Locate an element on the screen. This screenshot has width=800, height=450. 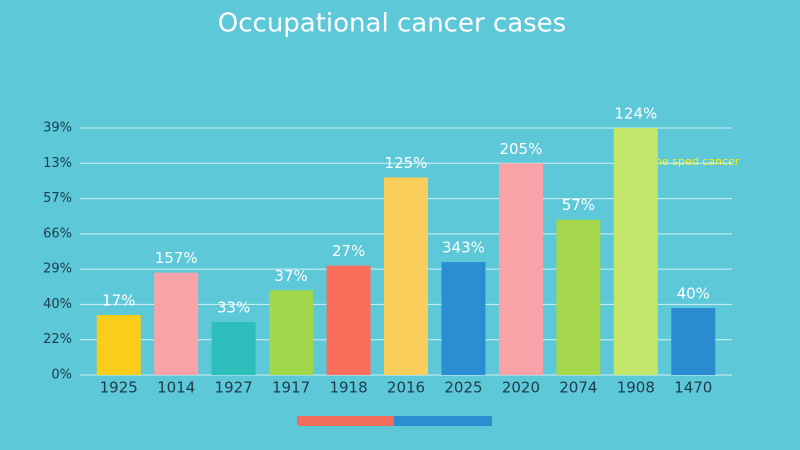
y-tick-label: 22% is located at coordinates (57, 339).